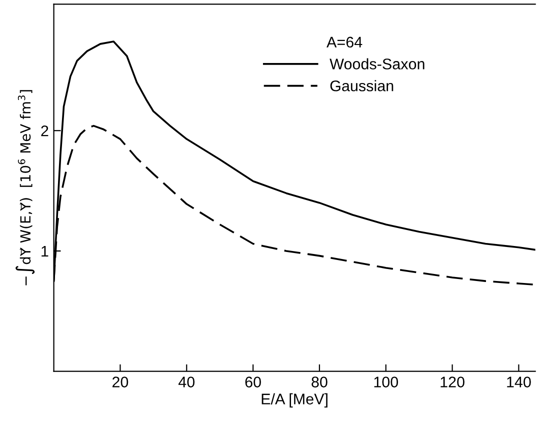 This screenshot has height=422, width=538. Describe the element at coordinates (44, 130) in the screenshot. I see `y-tick-label: 2` at that location.